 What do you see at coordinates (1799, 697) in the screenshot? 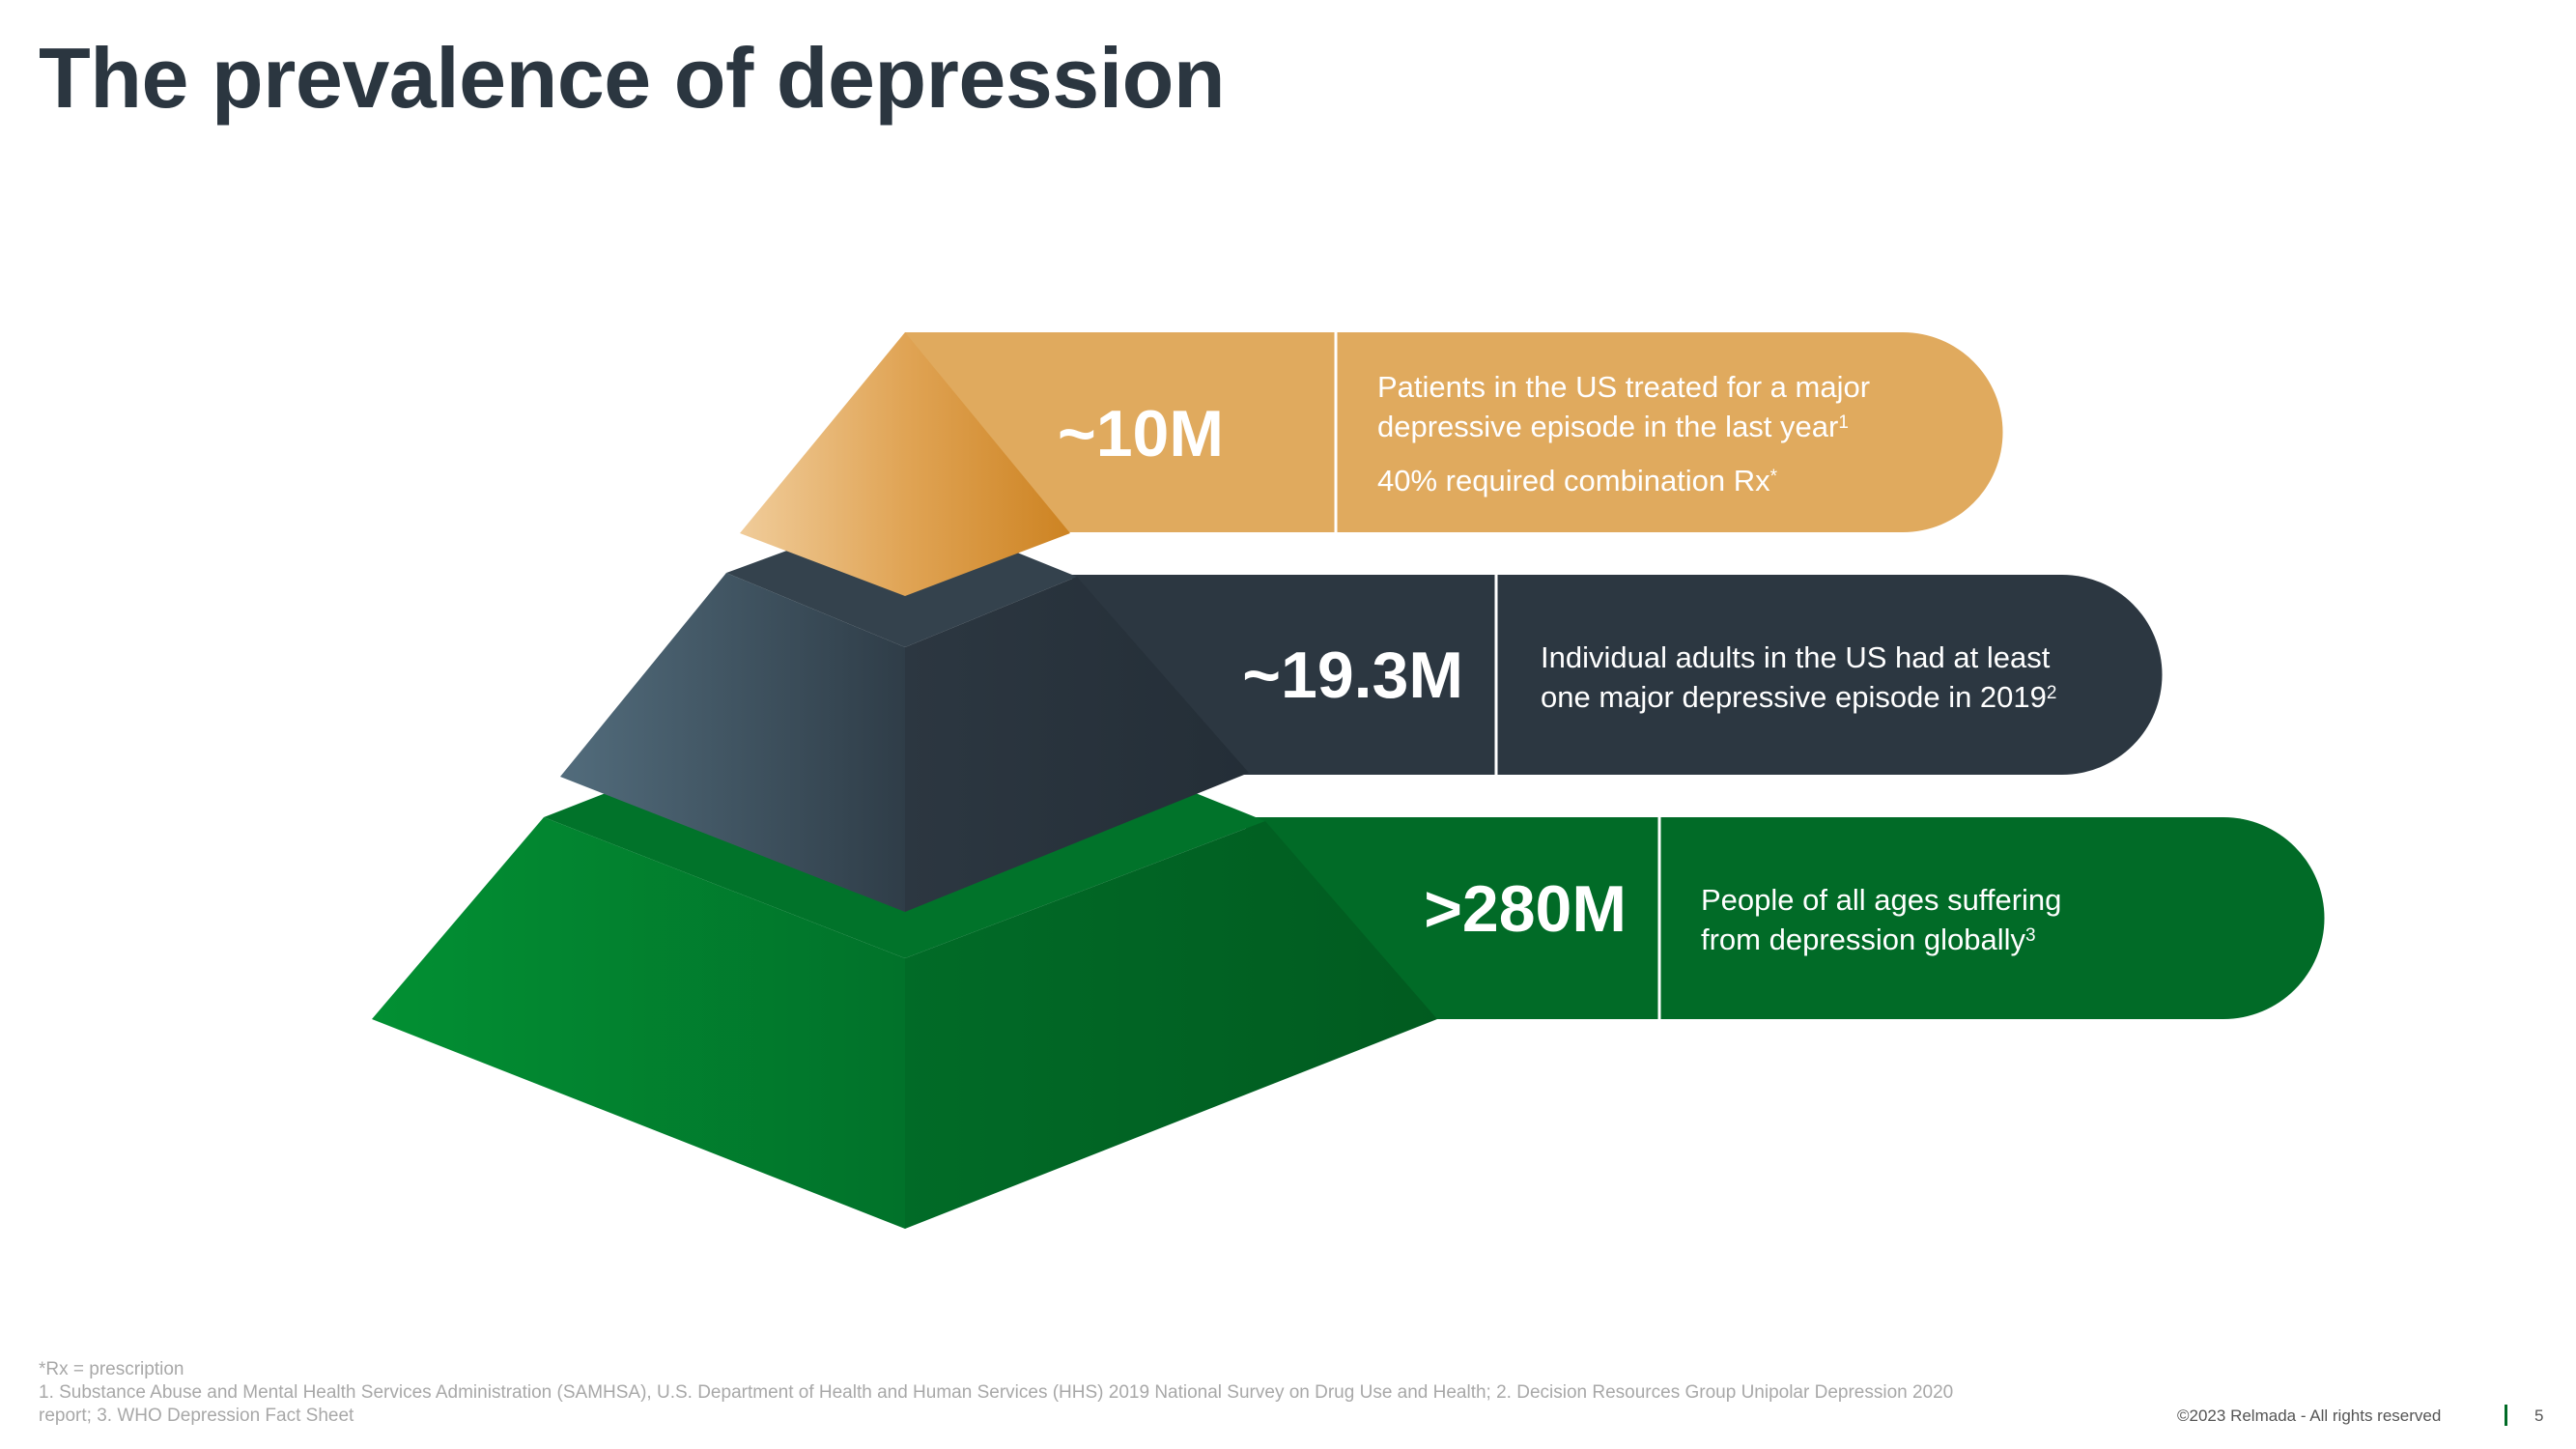
I see `tier2-line2: one major depressive episode in 20192` at bounding box center [1799, 697].